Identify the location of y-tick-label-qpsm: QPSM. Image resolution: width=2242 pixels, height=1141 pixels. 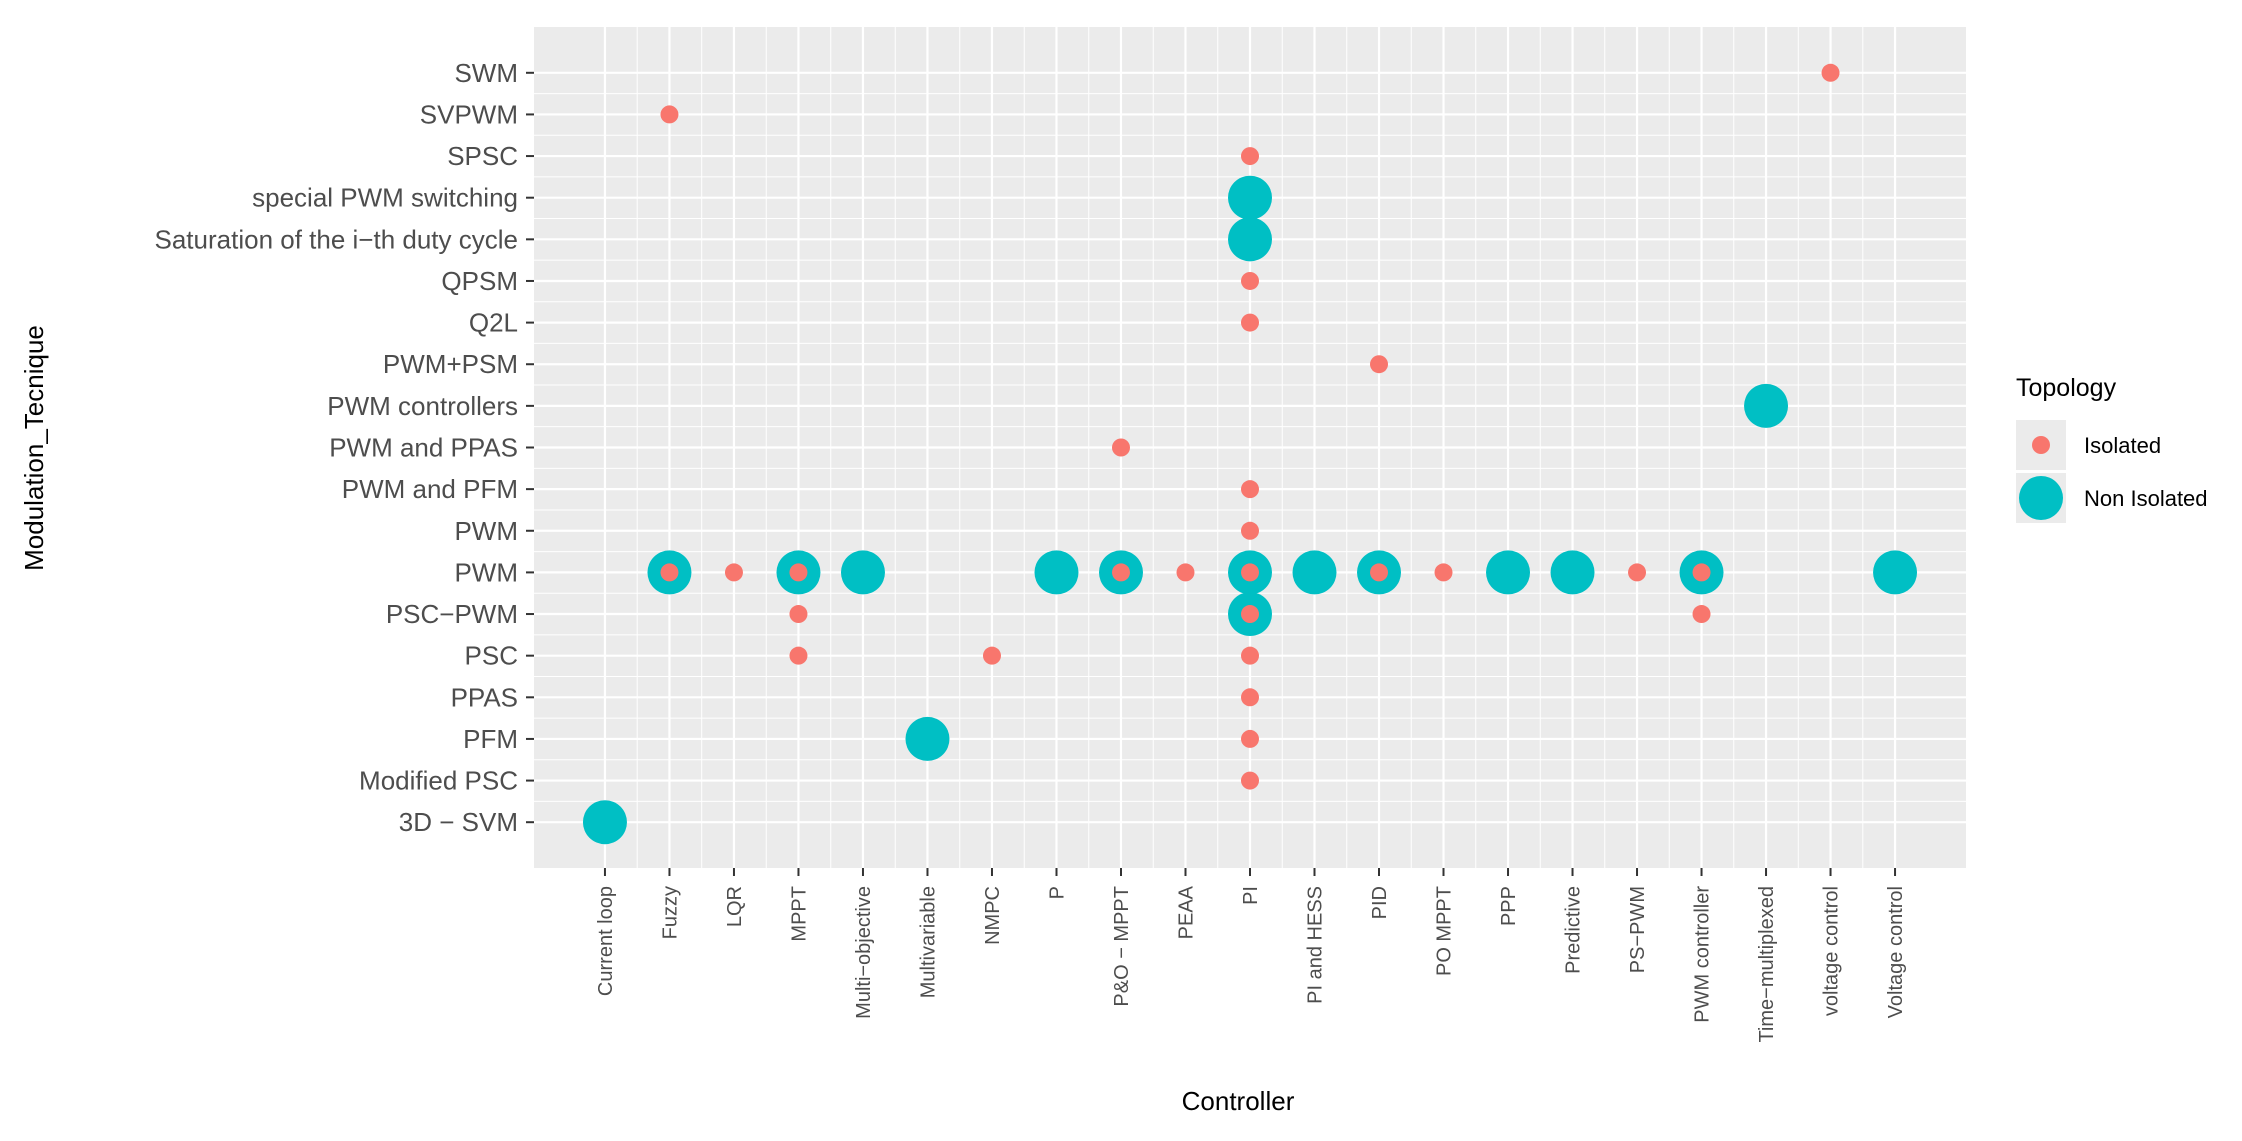
(479, 281).